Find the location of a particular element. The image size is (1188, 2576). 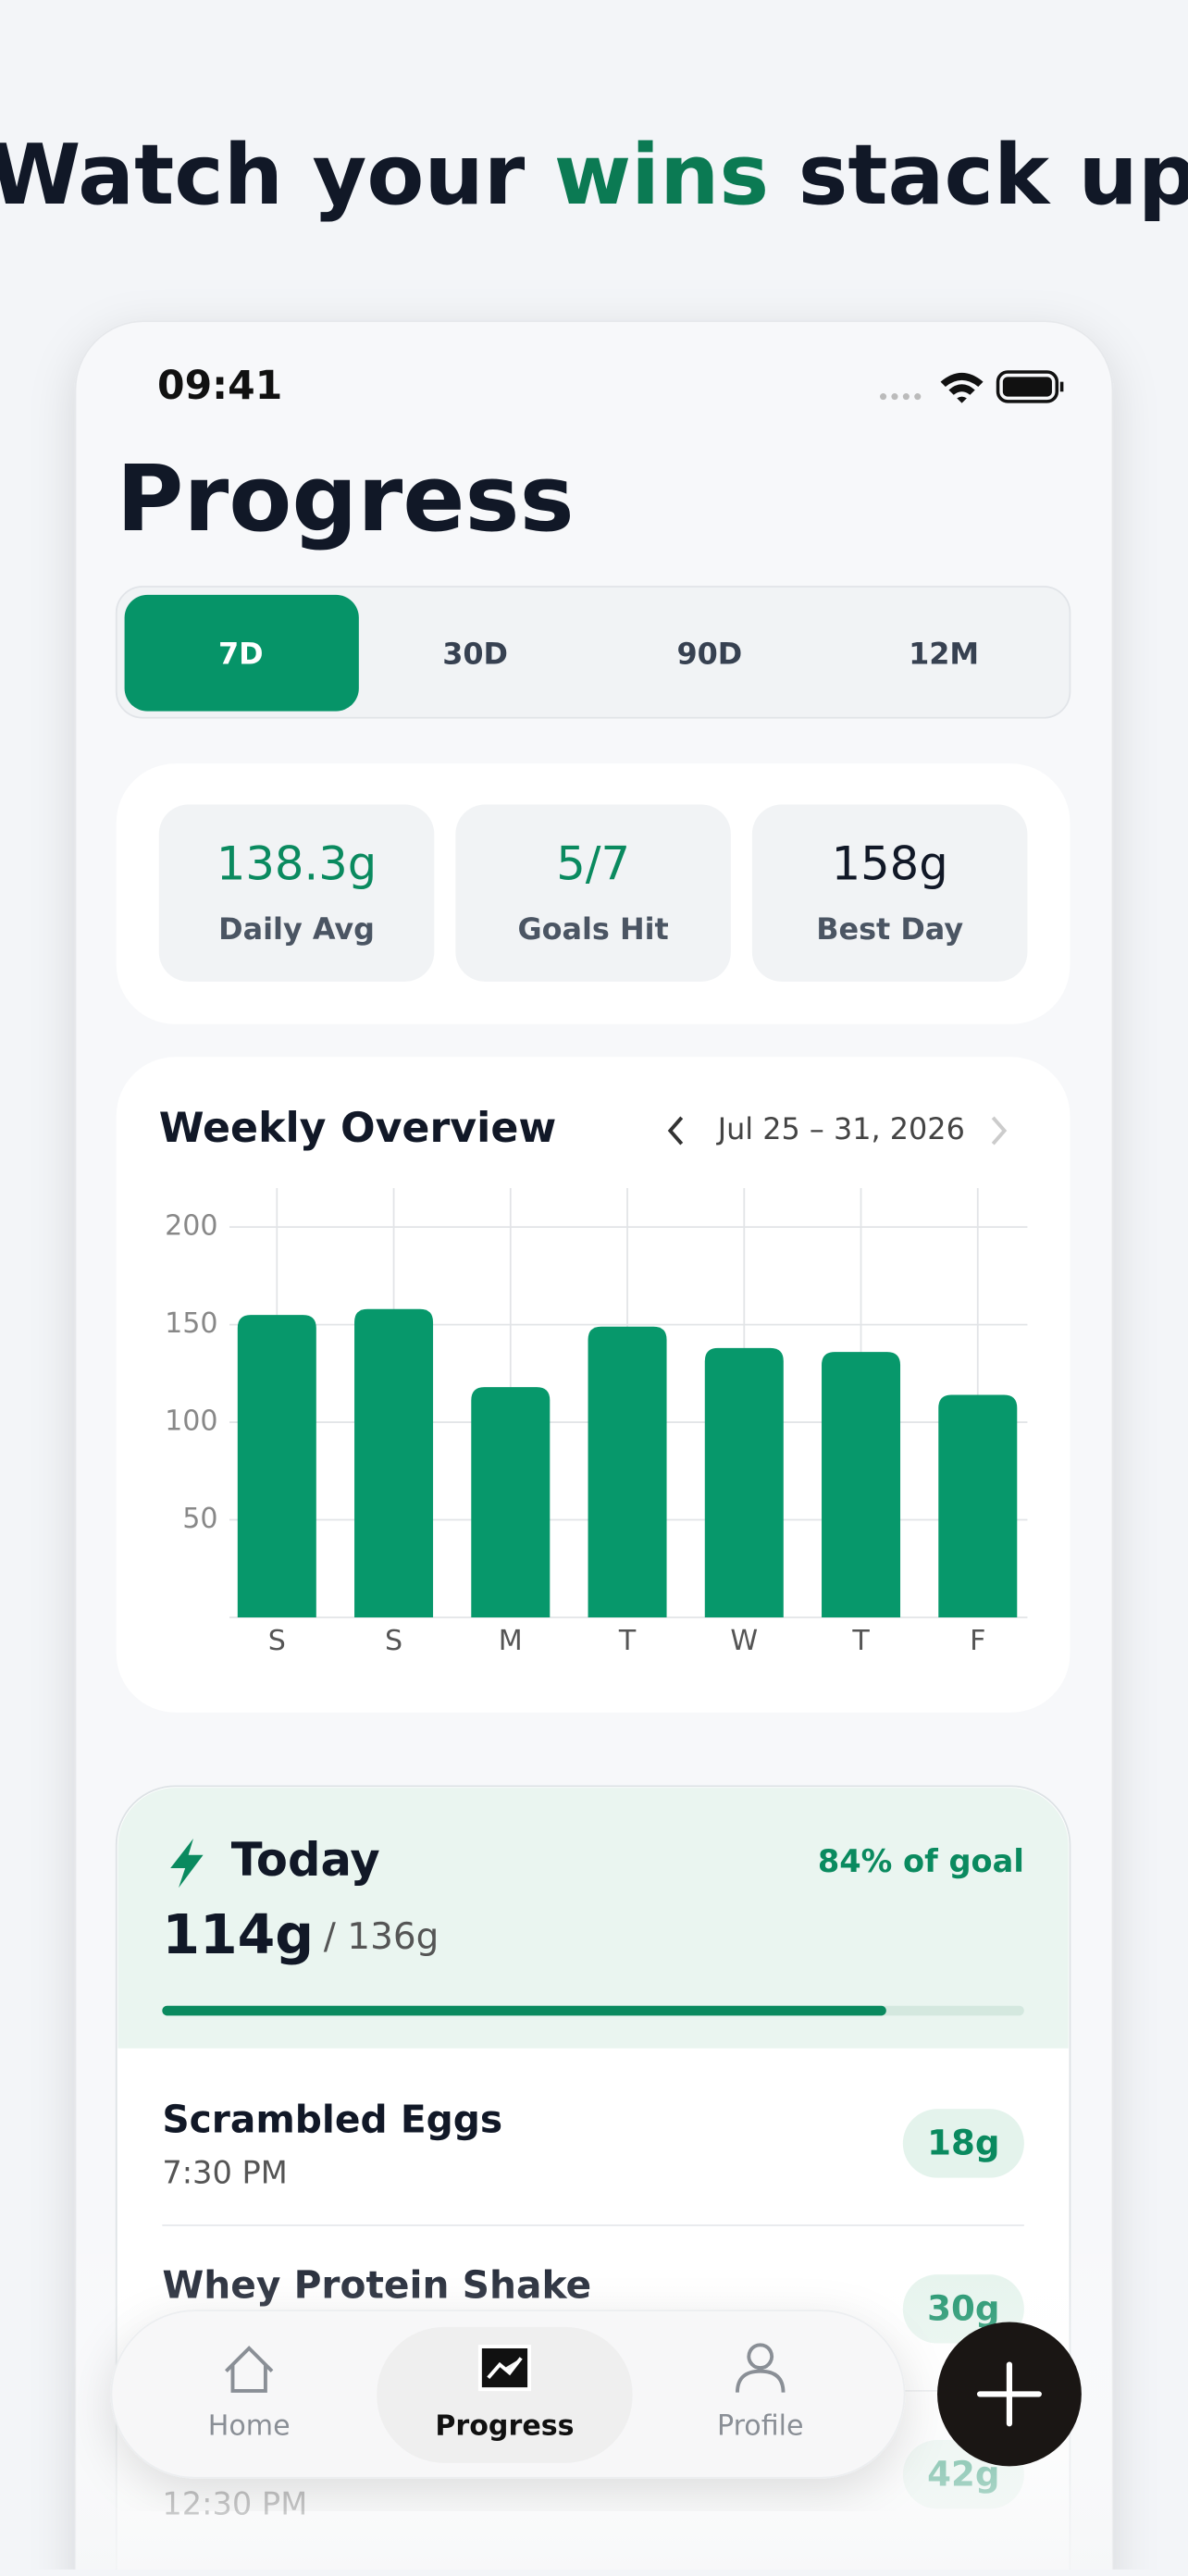

today-goal: / 136g is located at coordinates (381, 1937).